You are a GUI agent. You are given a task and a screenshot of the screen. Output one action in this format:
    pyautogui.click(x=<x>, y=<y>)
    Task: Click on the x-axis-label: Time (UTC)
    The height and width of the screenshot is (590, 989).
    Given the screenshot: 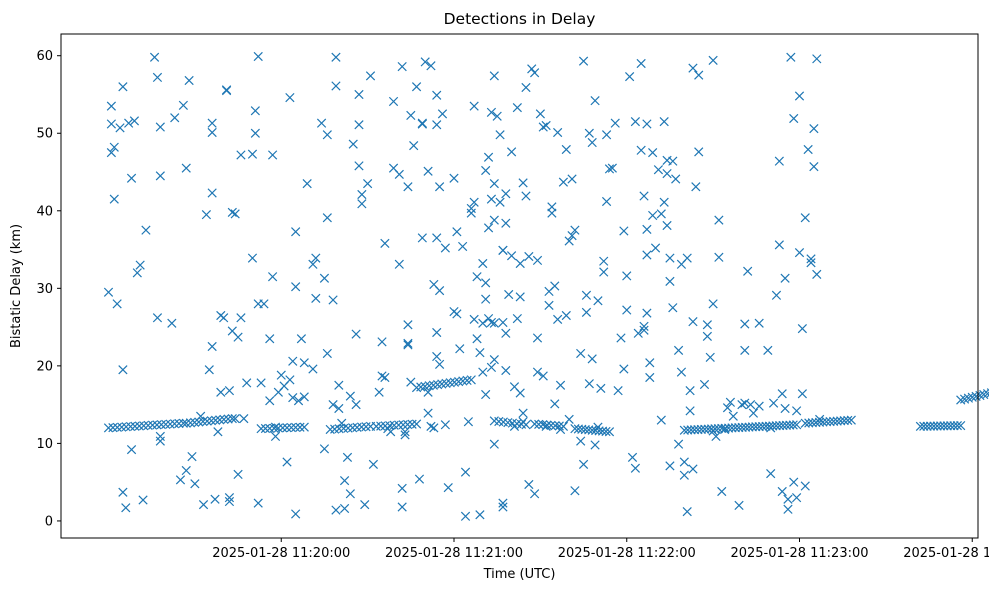 What is the action you would take?
    pyautogui.click(x=519, y=574)
    